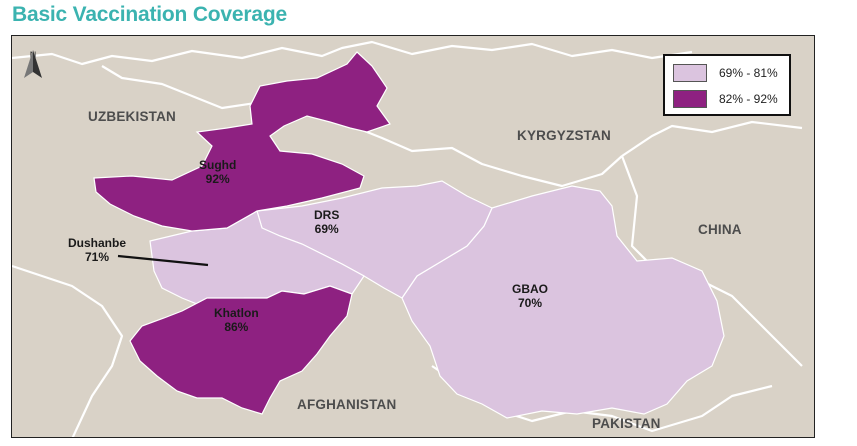  What do you see at coordinates (352, 53) in the screenshot?
I see `border-north` at bounding box center [352, 53].